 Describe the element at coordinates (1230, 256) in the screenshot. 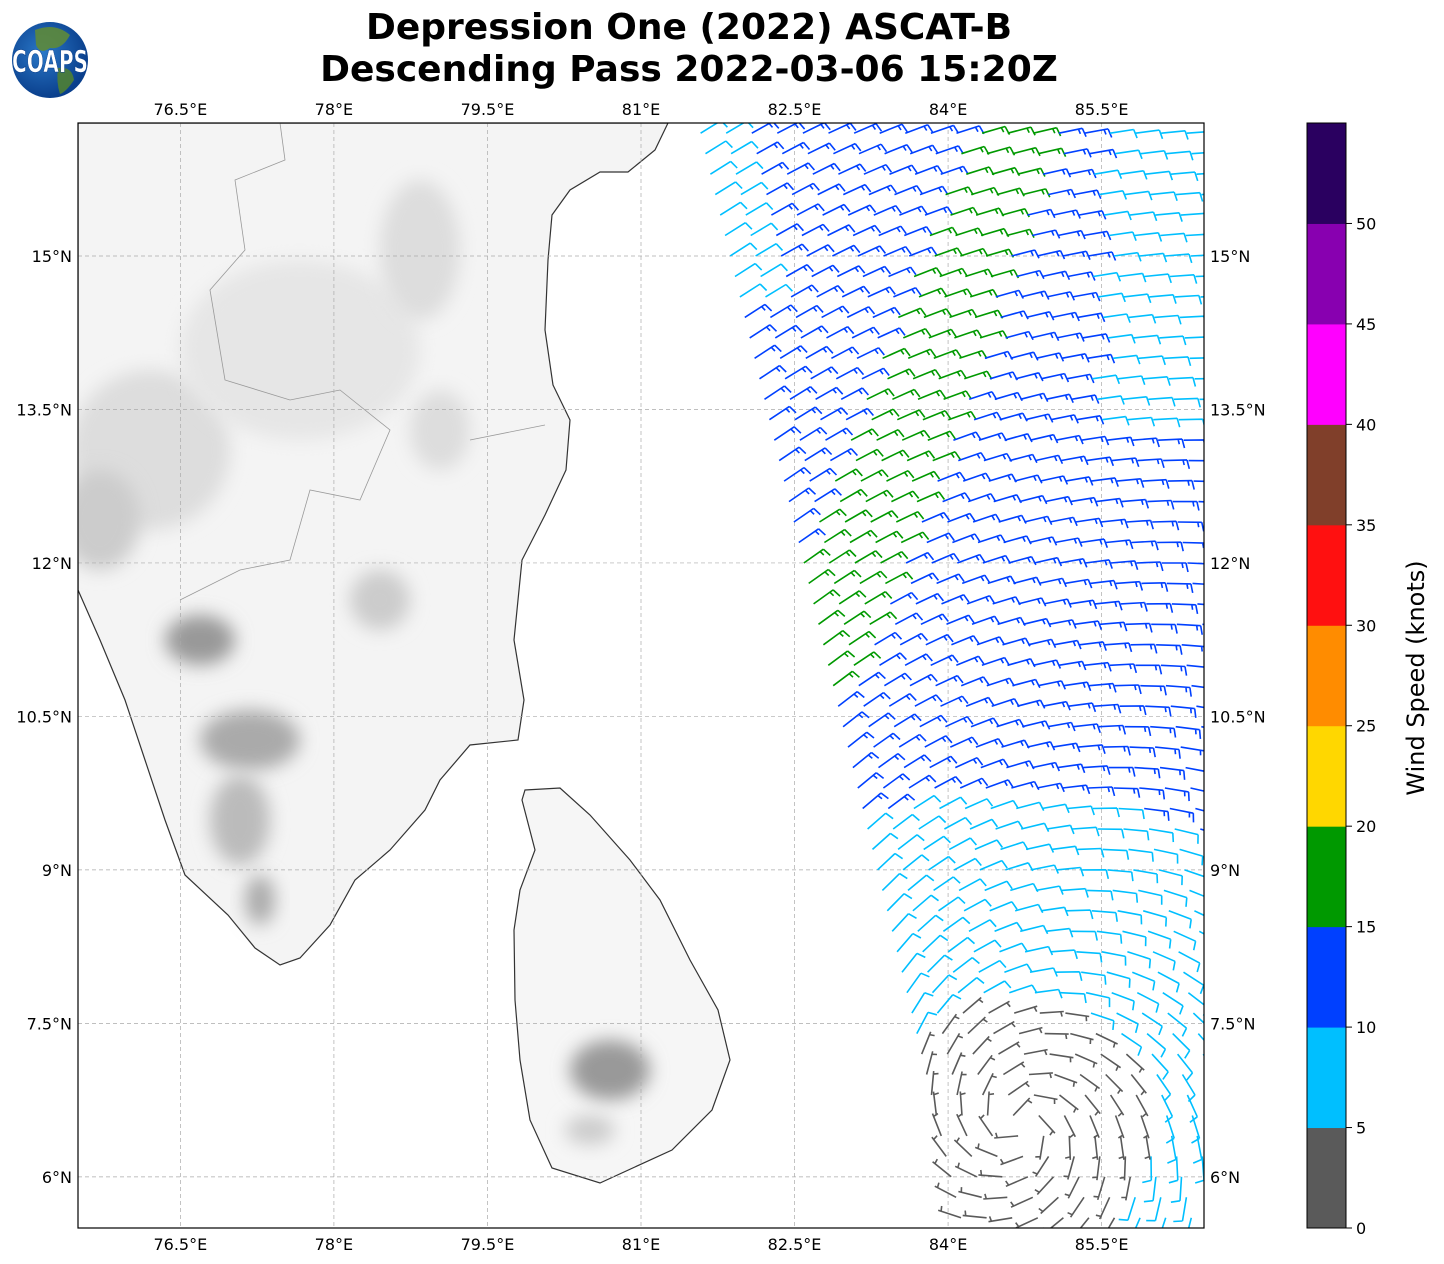

I see `lat-tick-label: 15°N` at that location.